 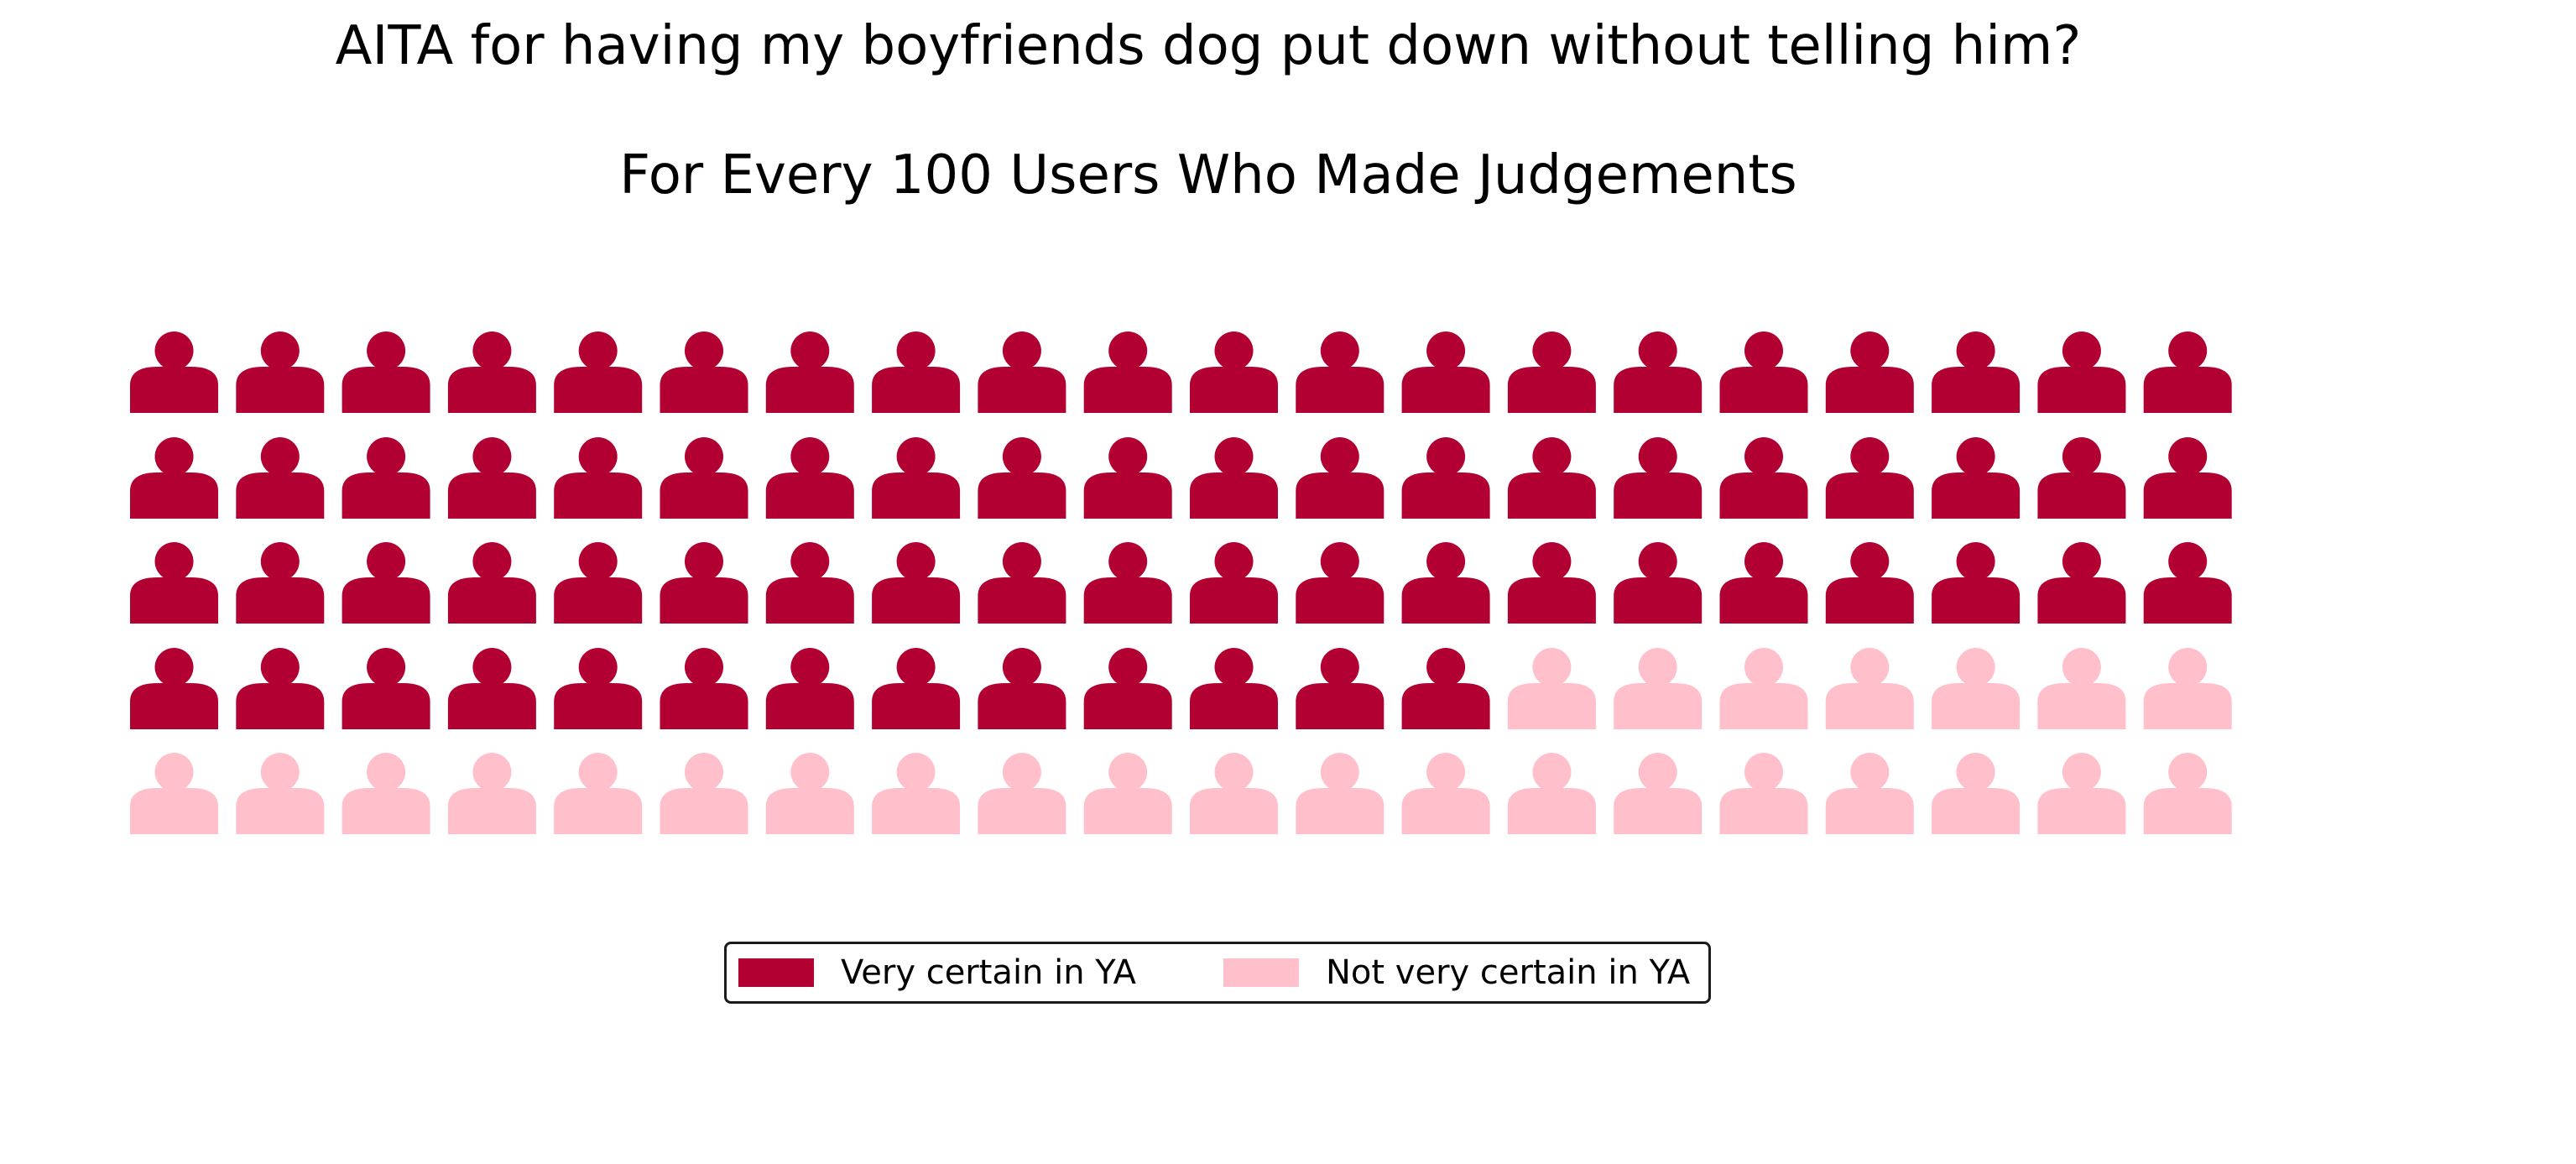 What do you see at coordinates (1508, 972) in the screenshot?
I see `legend-label-not-very-certain: Not very certain in YA` at bounding box center [1508, 972].